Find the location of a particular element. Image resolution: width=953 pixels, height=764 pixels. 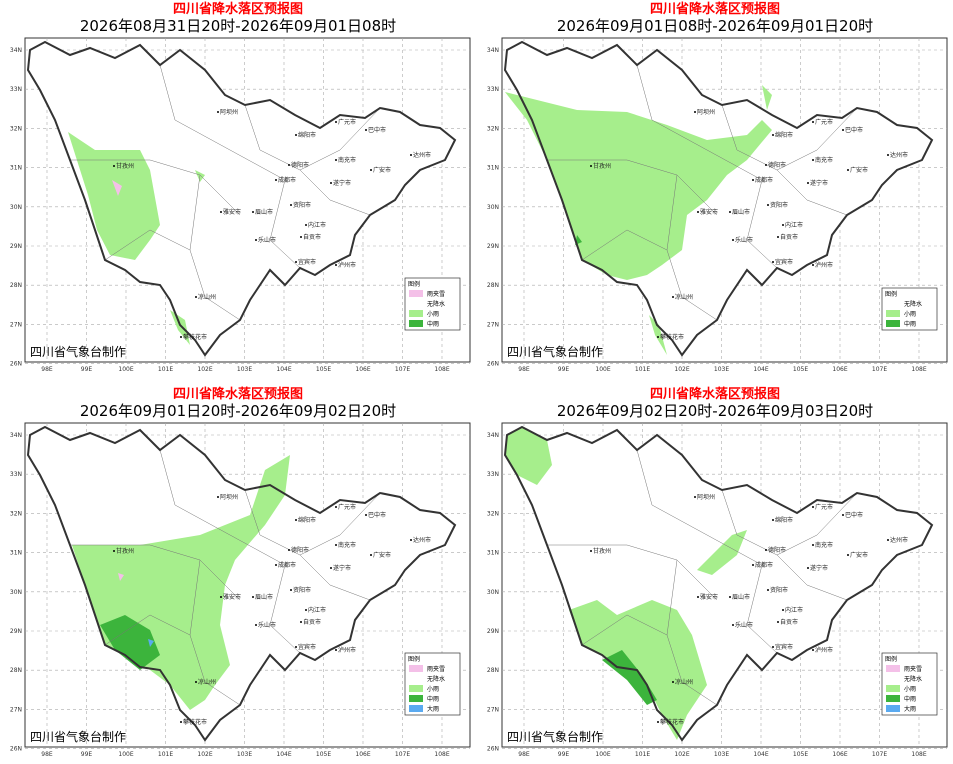

panel-title: 四川省降水落区预报图 is located at coordinates (238, 394).